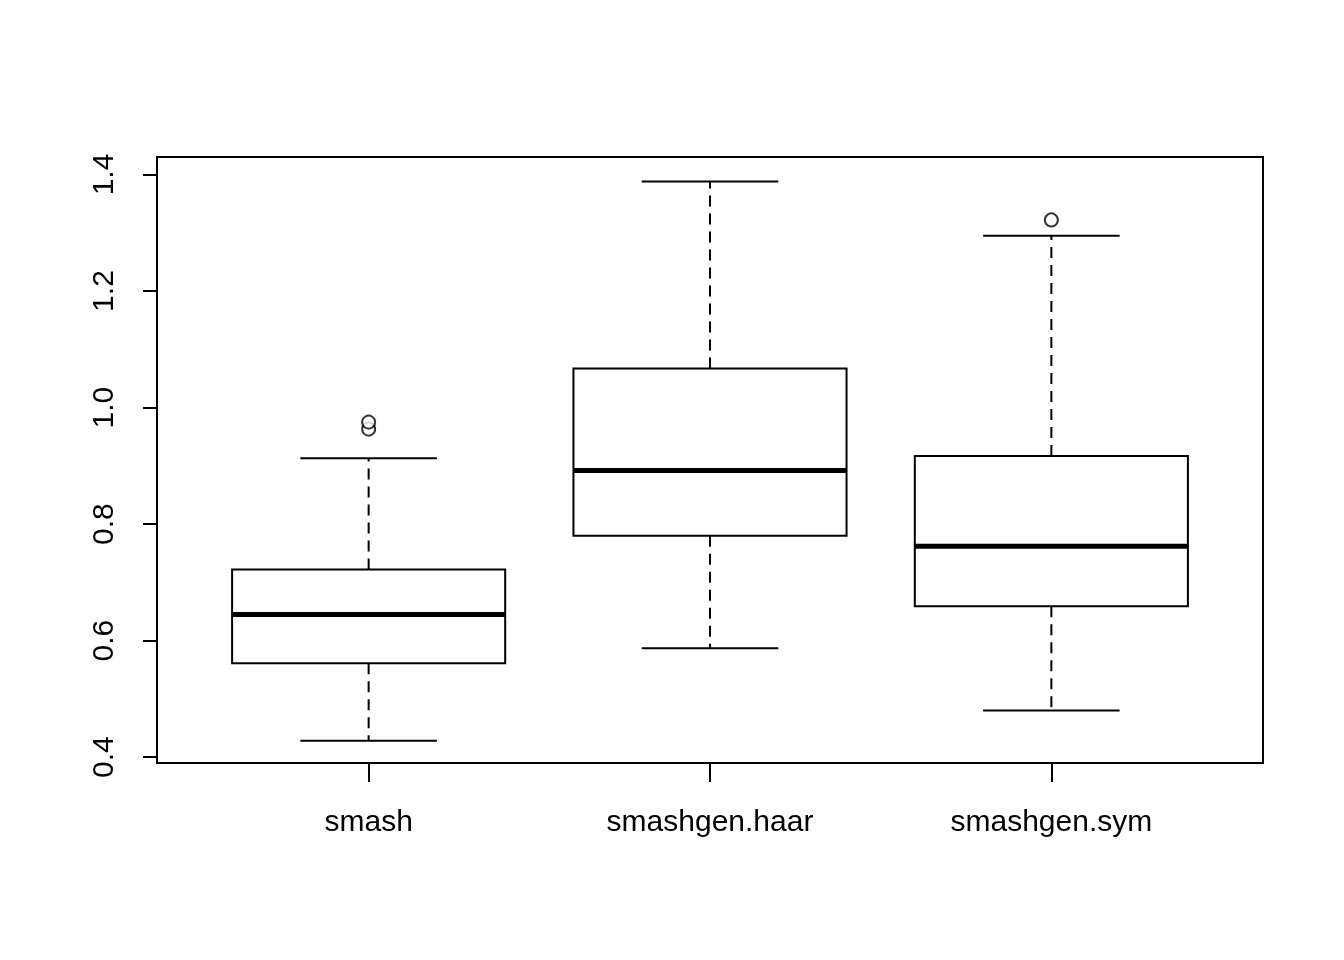  Describe the element at coordinates (102, 291) in the screenshot. I see `y-tick-label: 1.2` at that location.